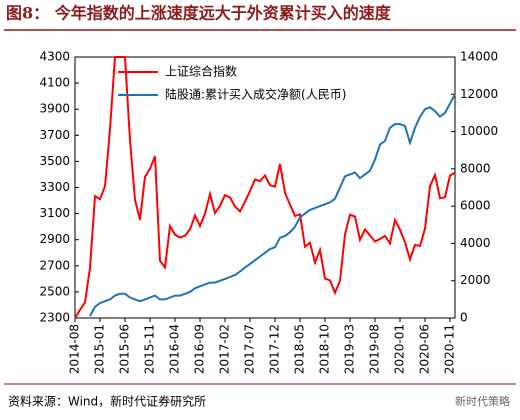 This screenshot has width=520, height=420. What do you see at coordinates (150, 349) in the screenshot?
I see `x-tick-label: 2015-11` at bounding box center [150, 349].